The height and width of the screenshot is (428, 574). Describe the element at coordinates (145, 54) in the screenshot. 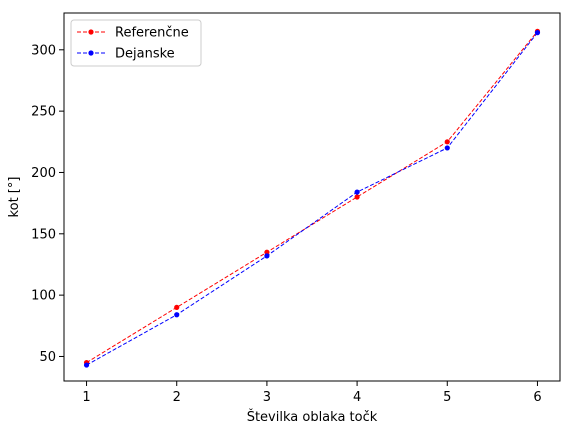

I see `legend-label: Dejanske` at that location.